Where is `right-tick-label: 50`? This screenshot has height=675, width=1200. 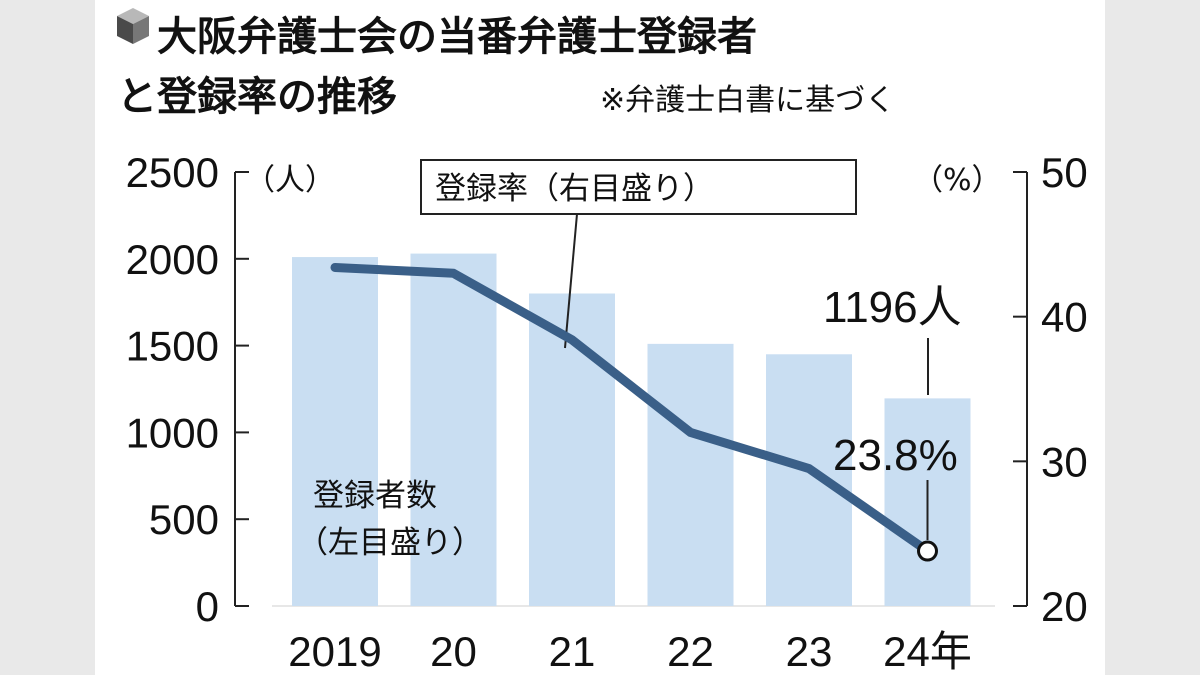
right-tick-label: 50 is located at coordinates (1064, 172).